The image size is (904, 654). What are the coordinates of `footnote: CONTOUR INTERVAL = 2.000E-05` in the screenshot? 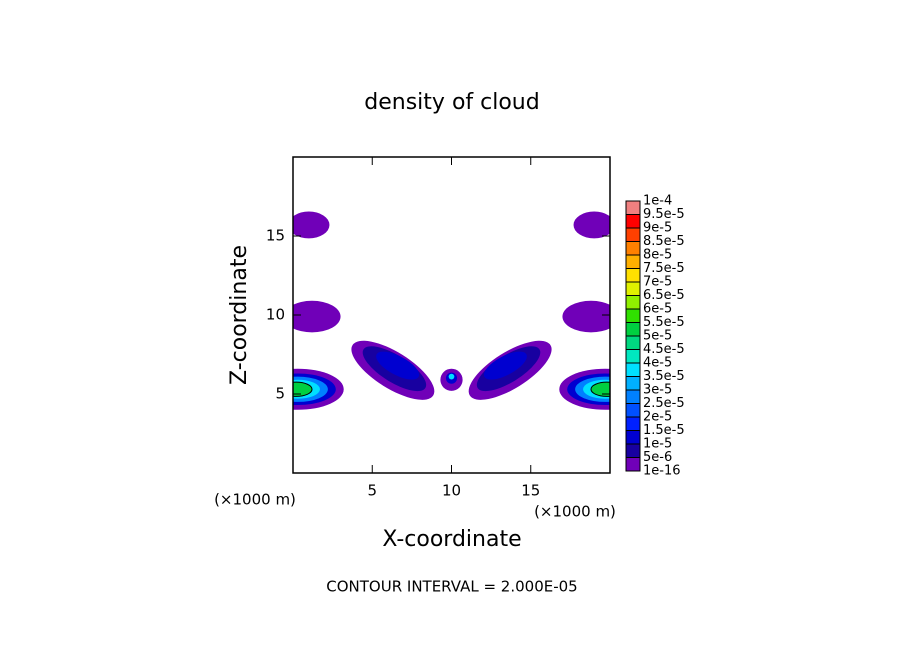 It's located at (451, 587).